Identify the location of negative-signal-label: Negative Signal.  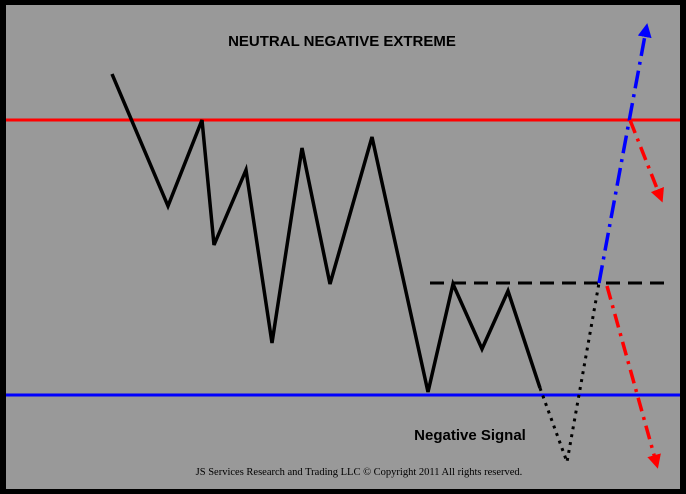
(470, 435).